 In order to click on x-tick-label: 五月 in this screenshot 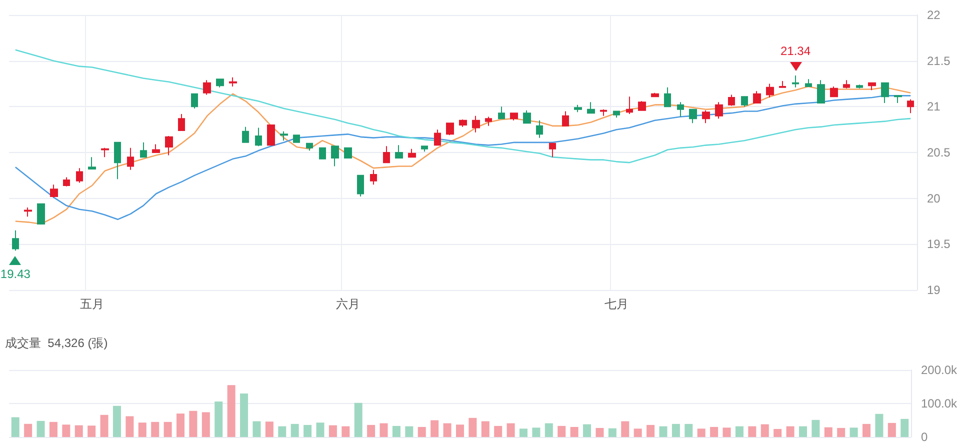, I will do `click(92, 304)`.